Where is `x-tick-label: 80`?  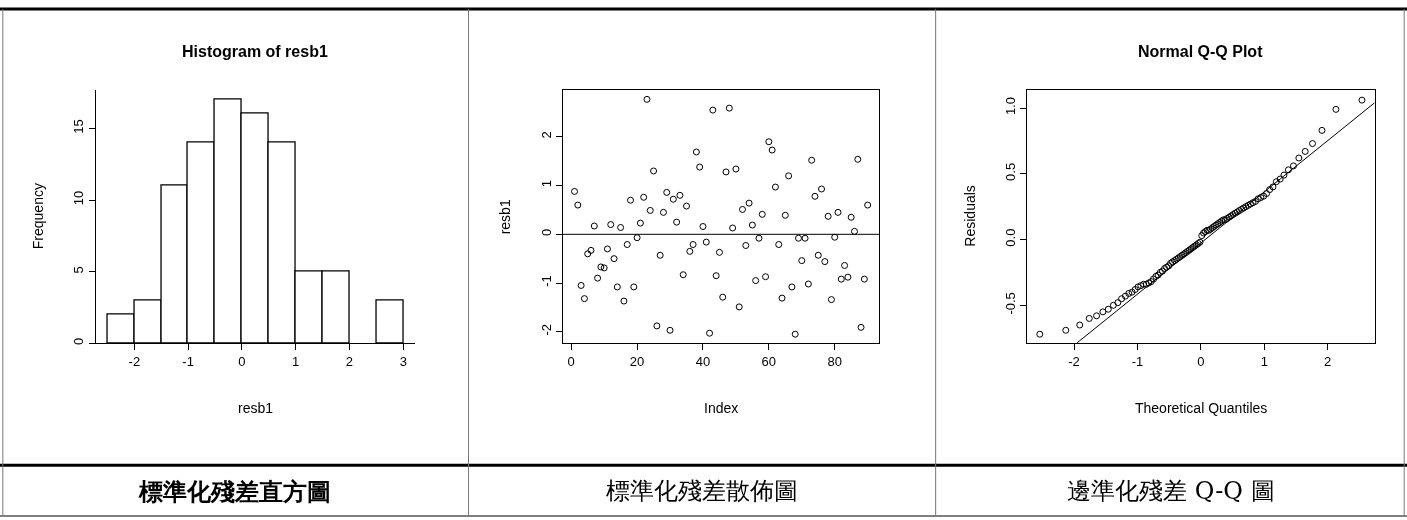
x-tick-label: 80 is located at coordinates (834, 362).